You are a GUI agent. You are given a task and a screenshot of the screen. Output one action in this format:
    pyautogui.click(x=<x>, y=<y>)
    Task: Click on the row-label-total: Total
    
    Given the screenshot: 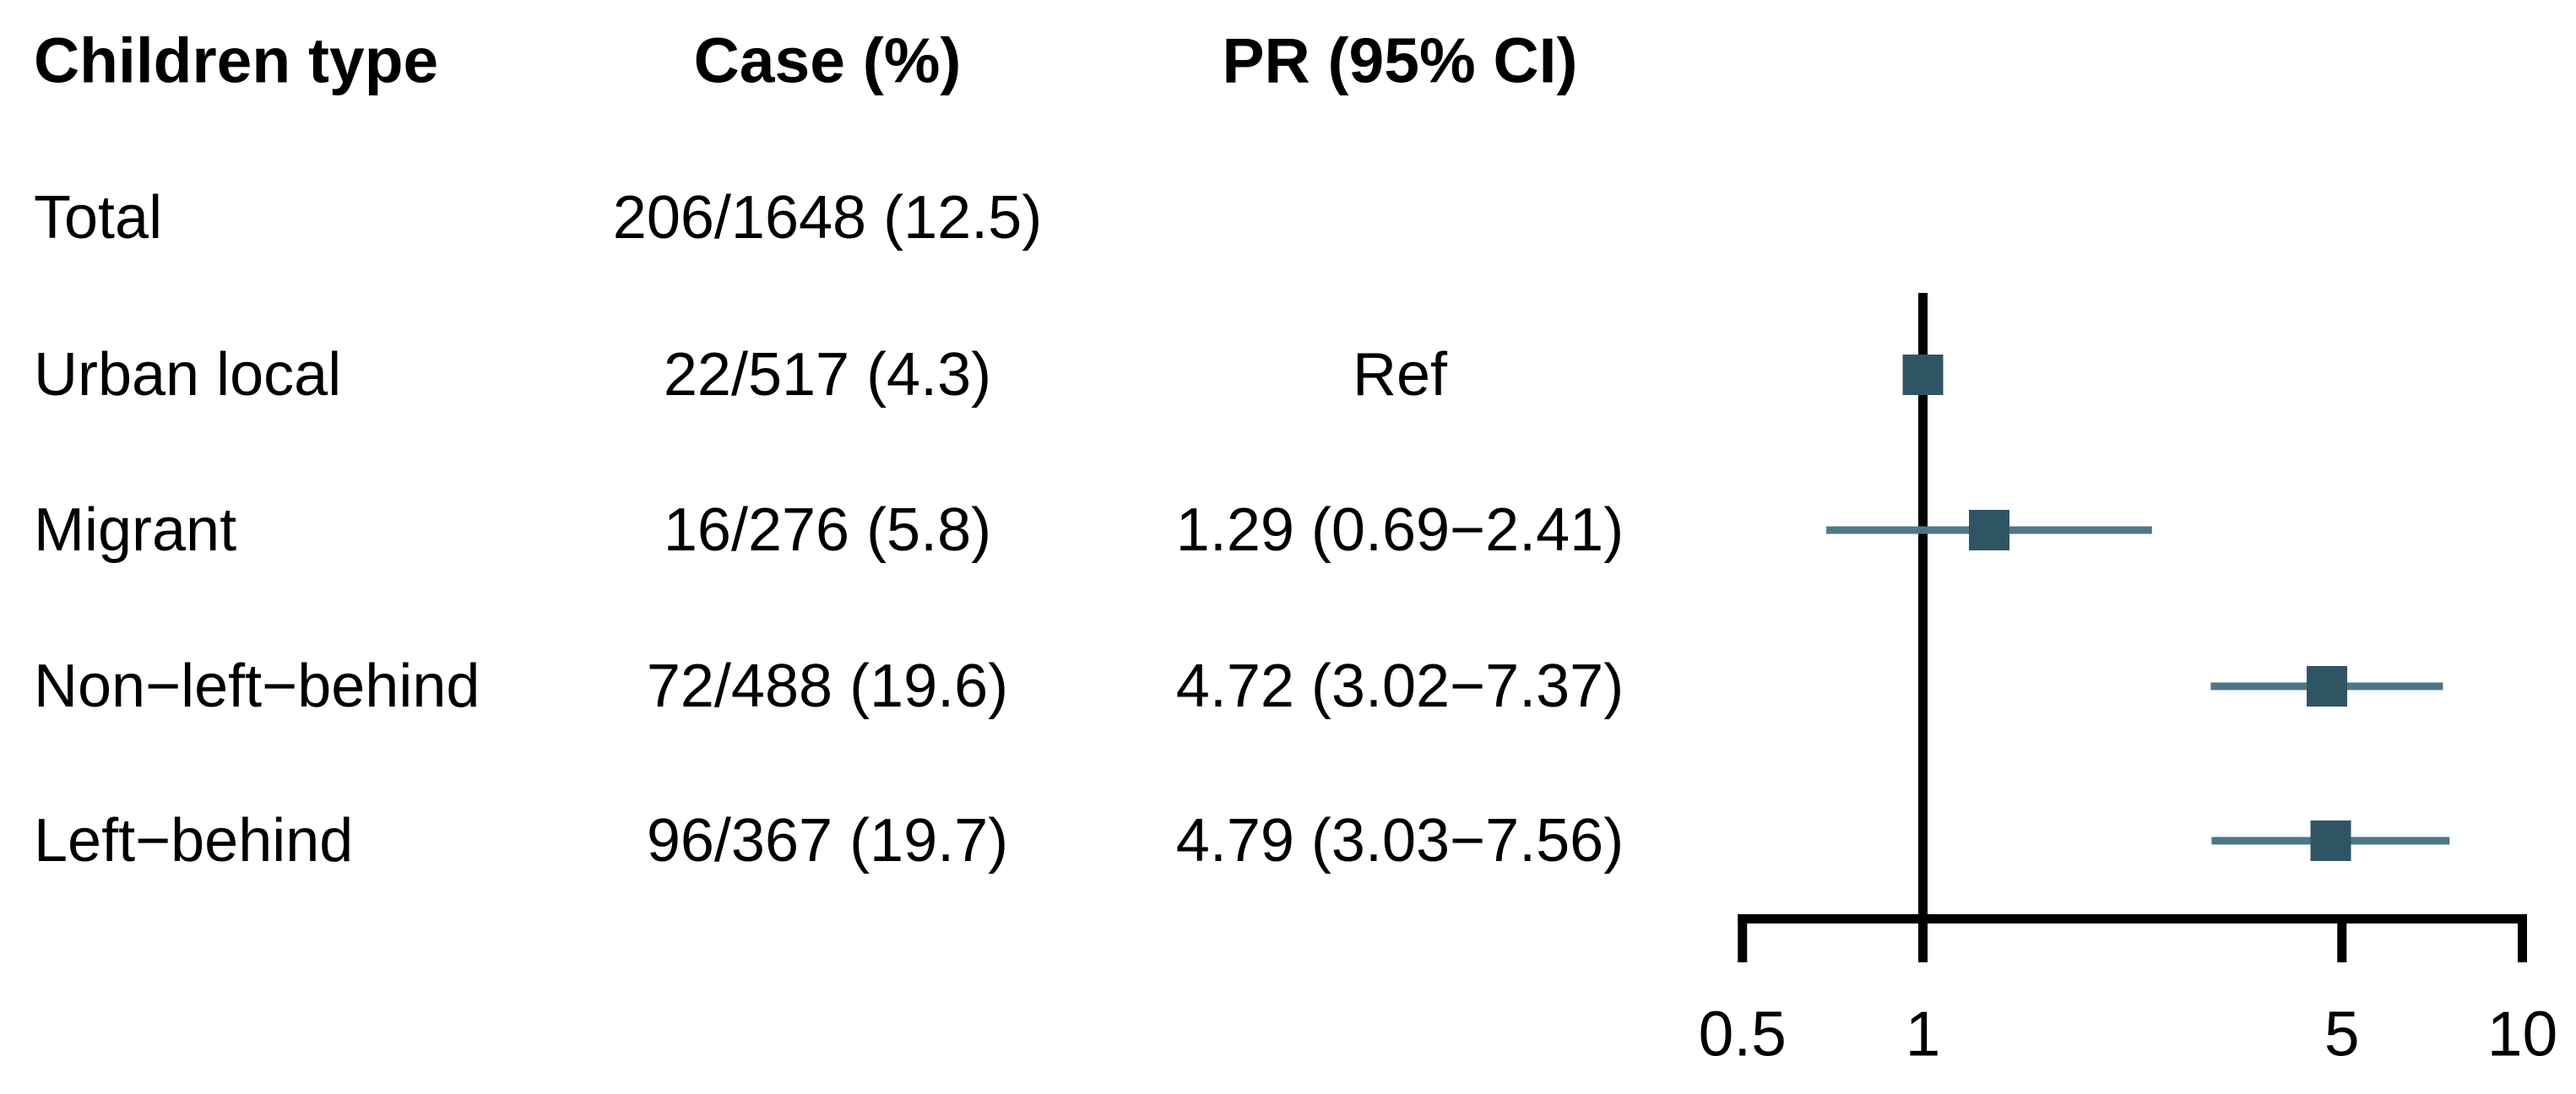 What is the action you would take?
    pyautogui.click(x=98, y=218)
    